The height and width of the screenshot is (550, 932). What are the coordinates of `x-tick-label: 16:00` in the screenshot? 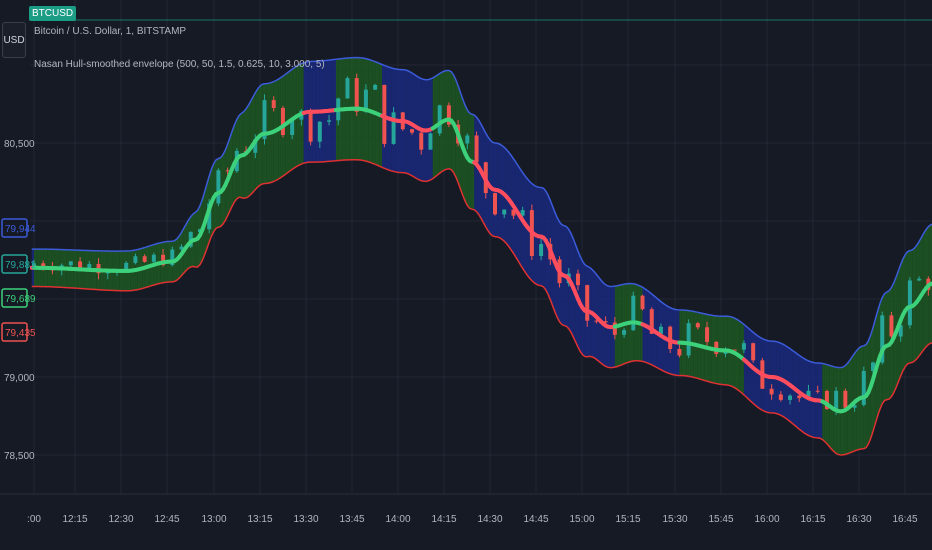 It's located at (766, 519).